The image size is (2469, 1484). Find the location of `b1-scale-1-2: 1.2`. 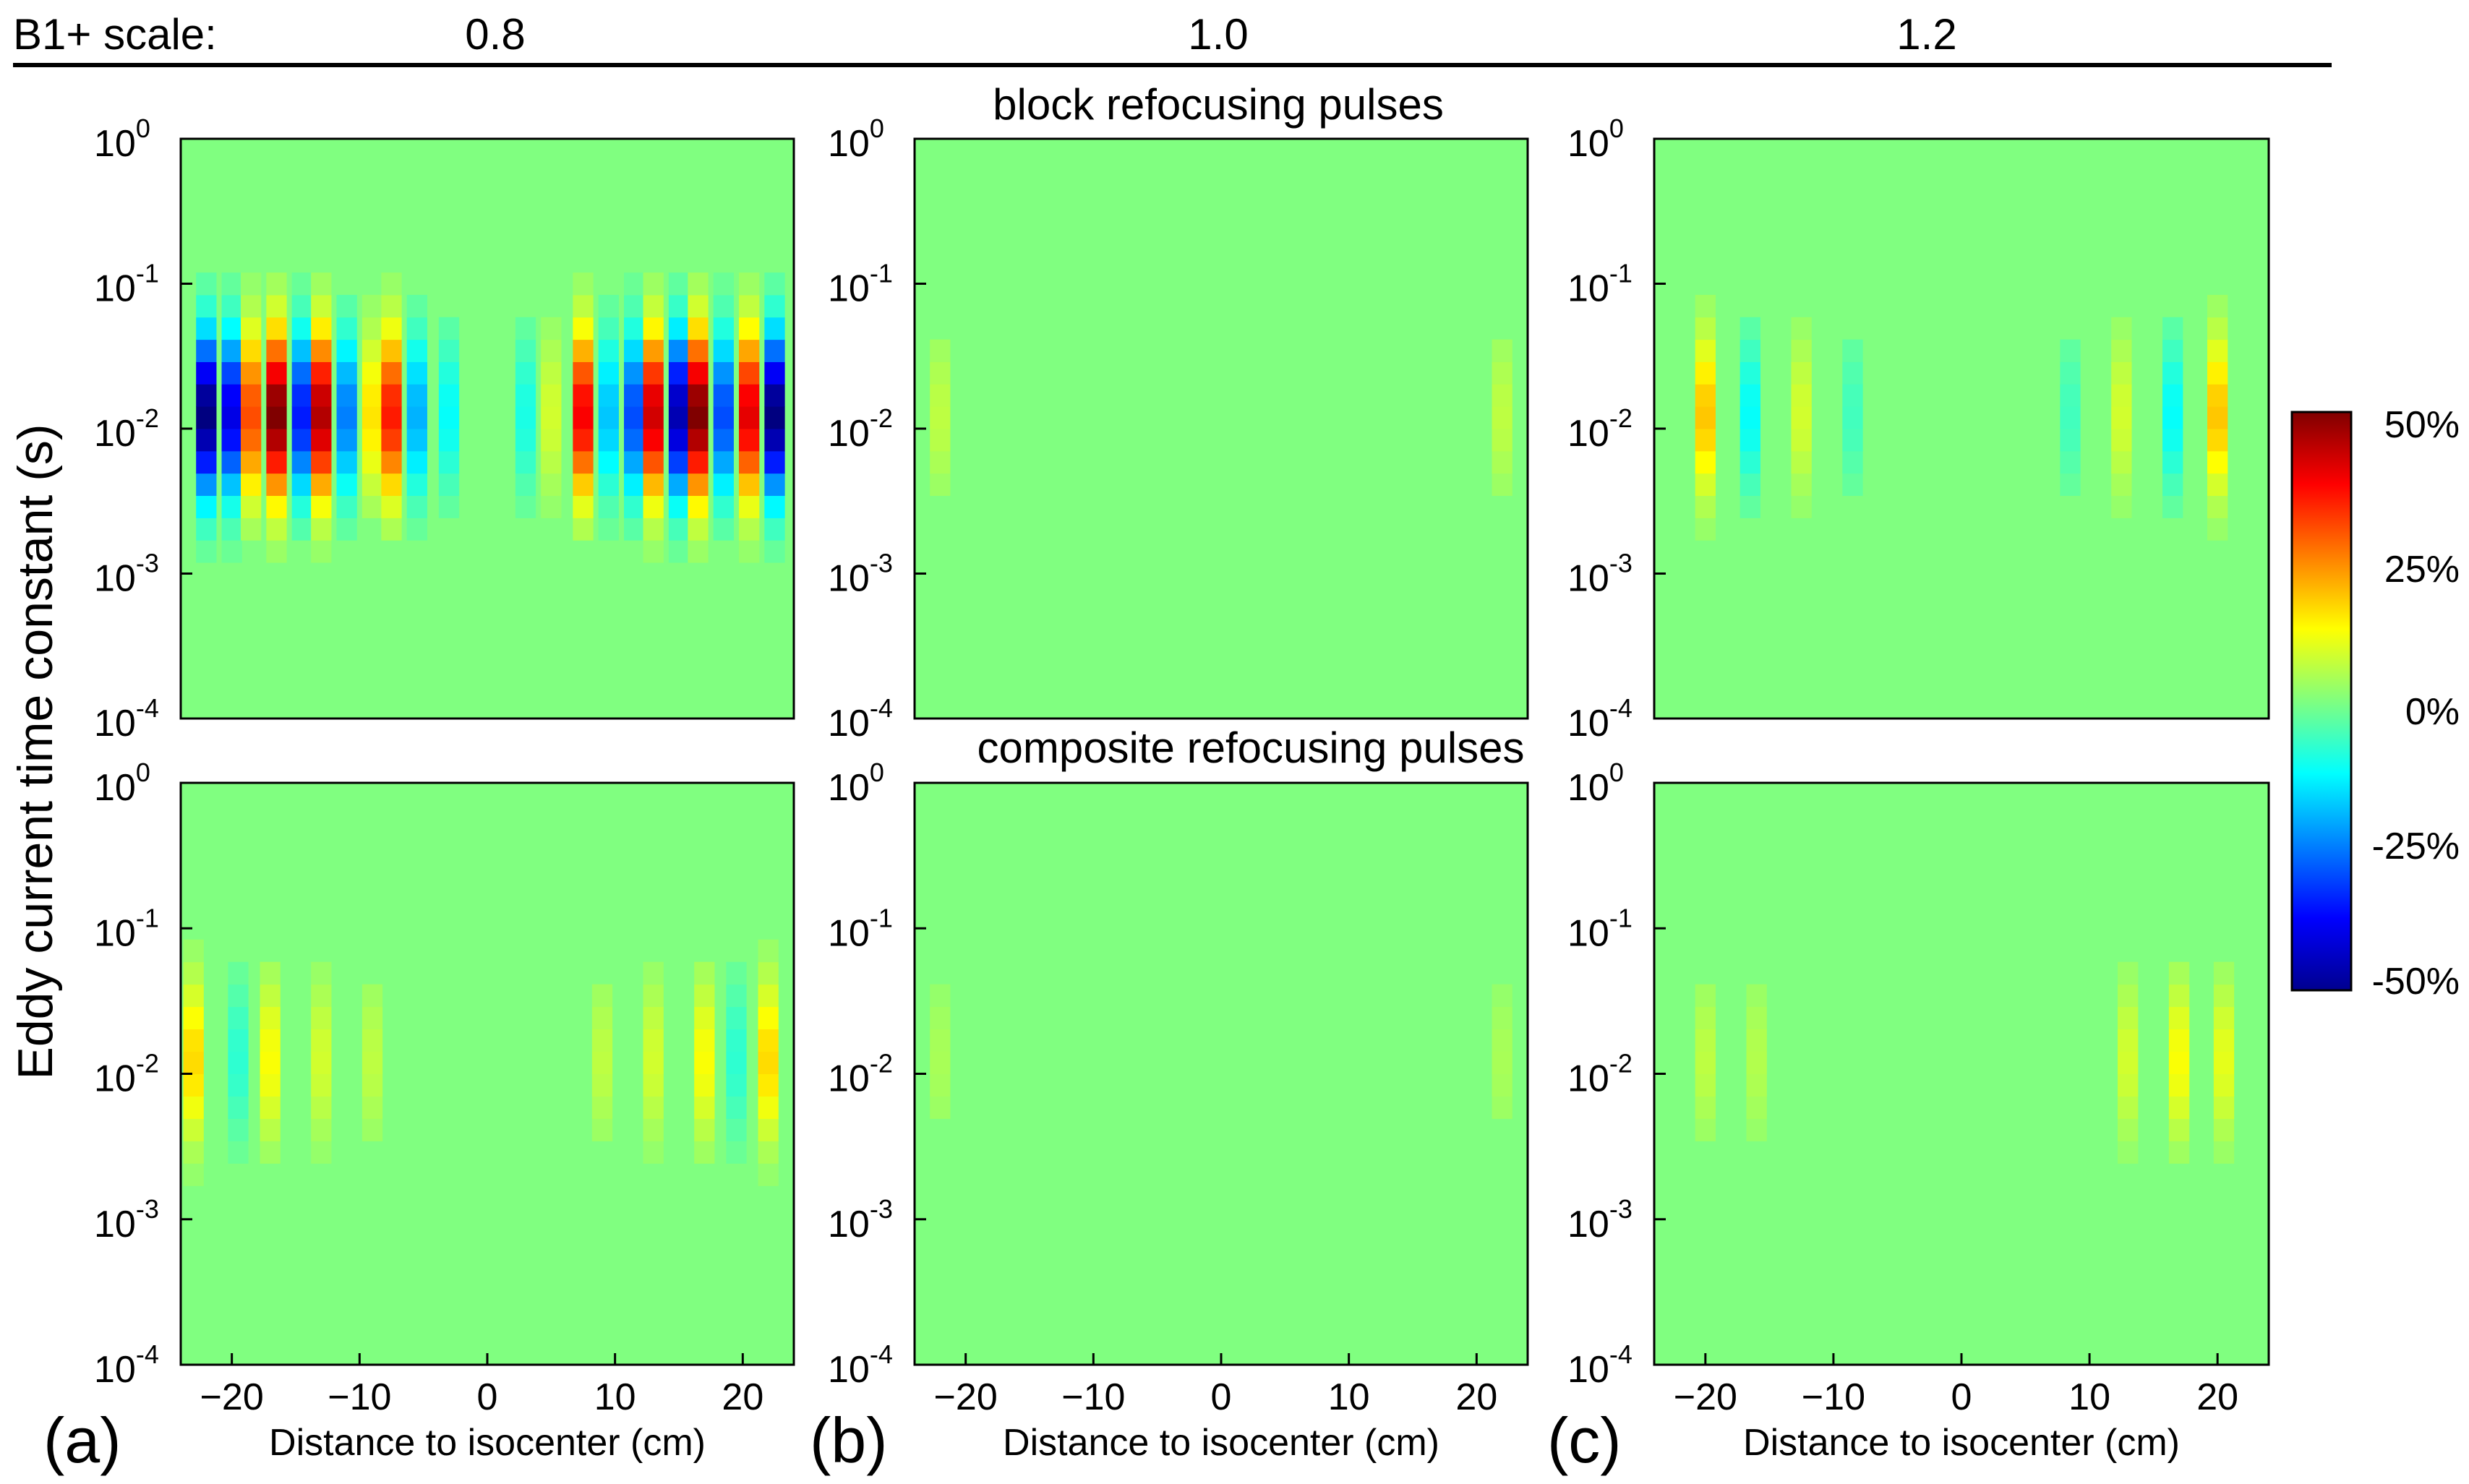

b1-scale-1-2: 1.2 is located at coordinates (1926, 34).